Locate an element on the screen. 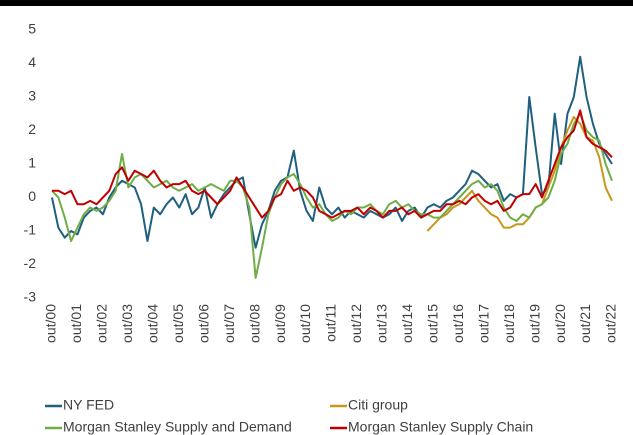  y-tick-label: -2 is located at coordinates (30, 263).